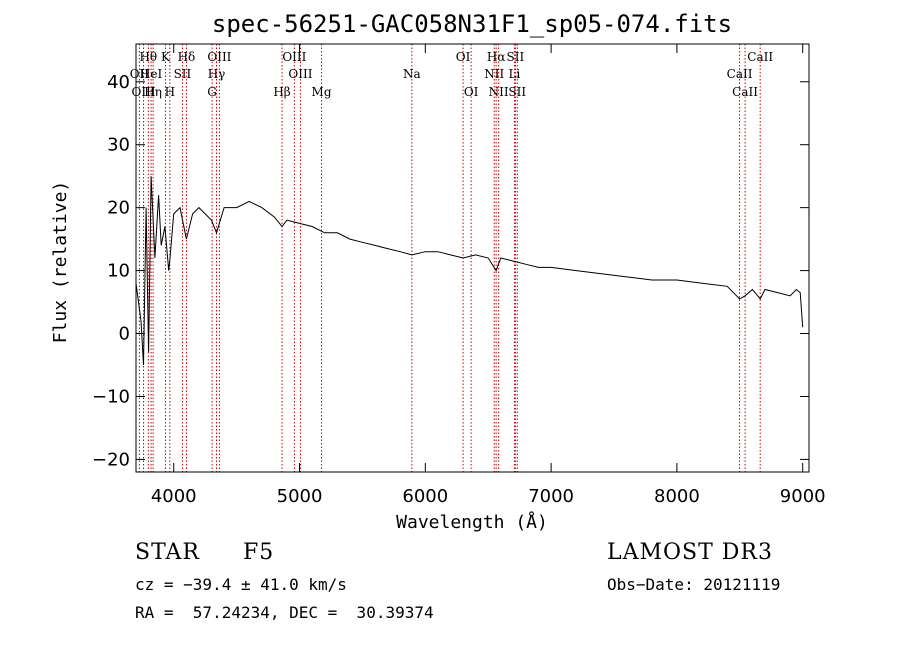 This screenshot has width=900, height=653. I want to click on x-tick-label: 5000, so click(300, 496).